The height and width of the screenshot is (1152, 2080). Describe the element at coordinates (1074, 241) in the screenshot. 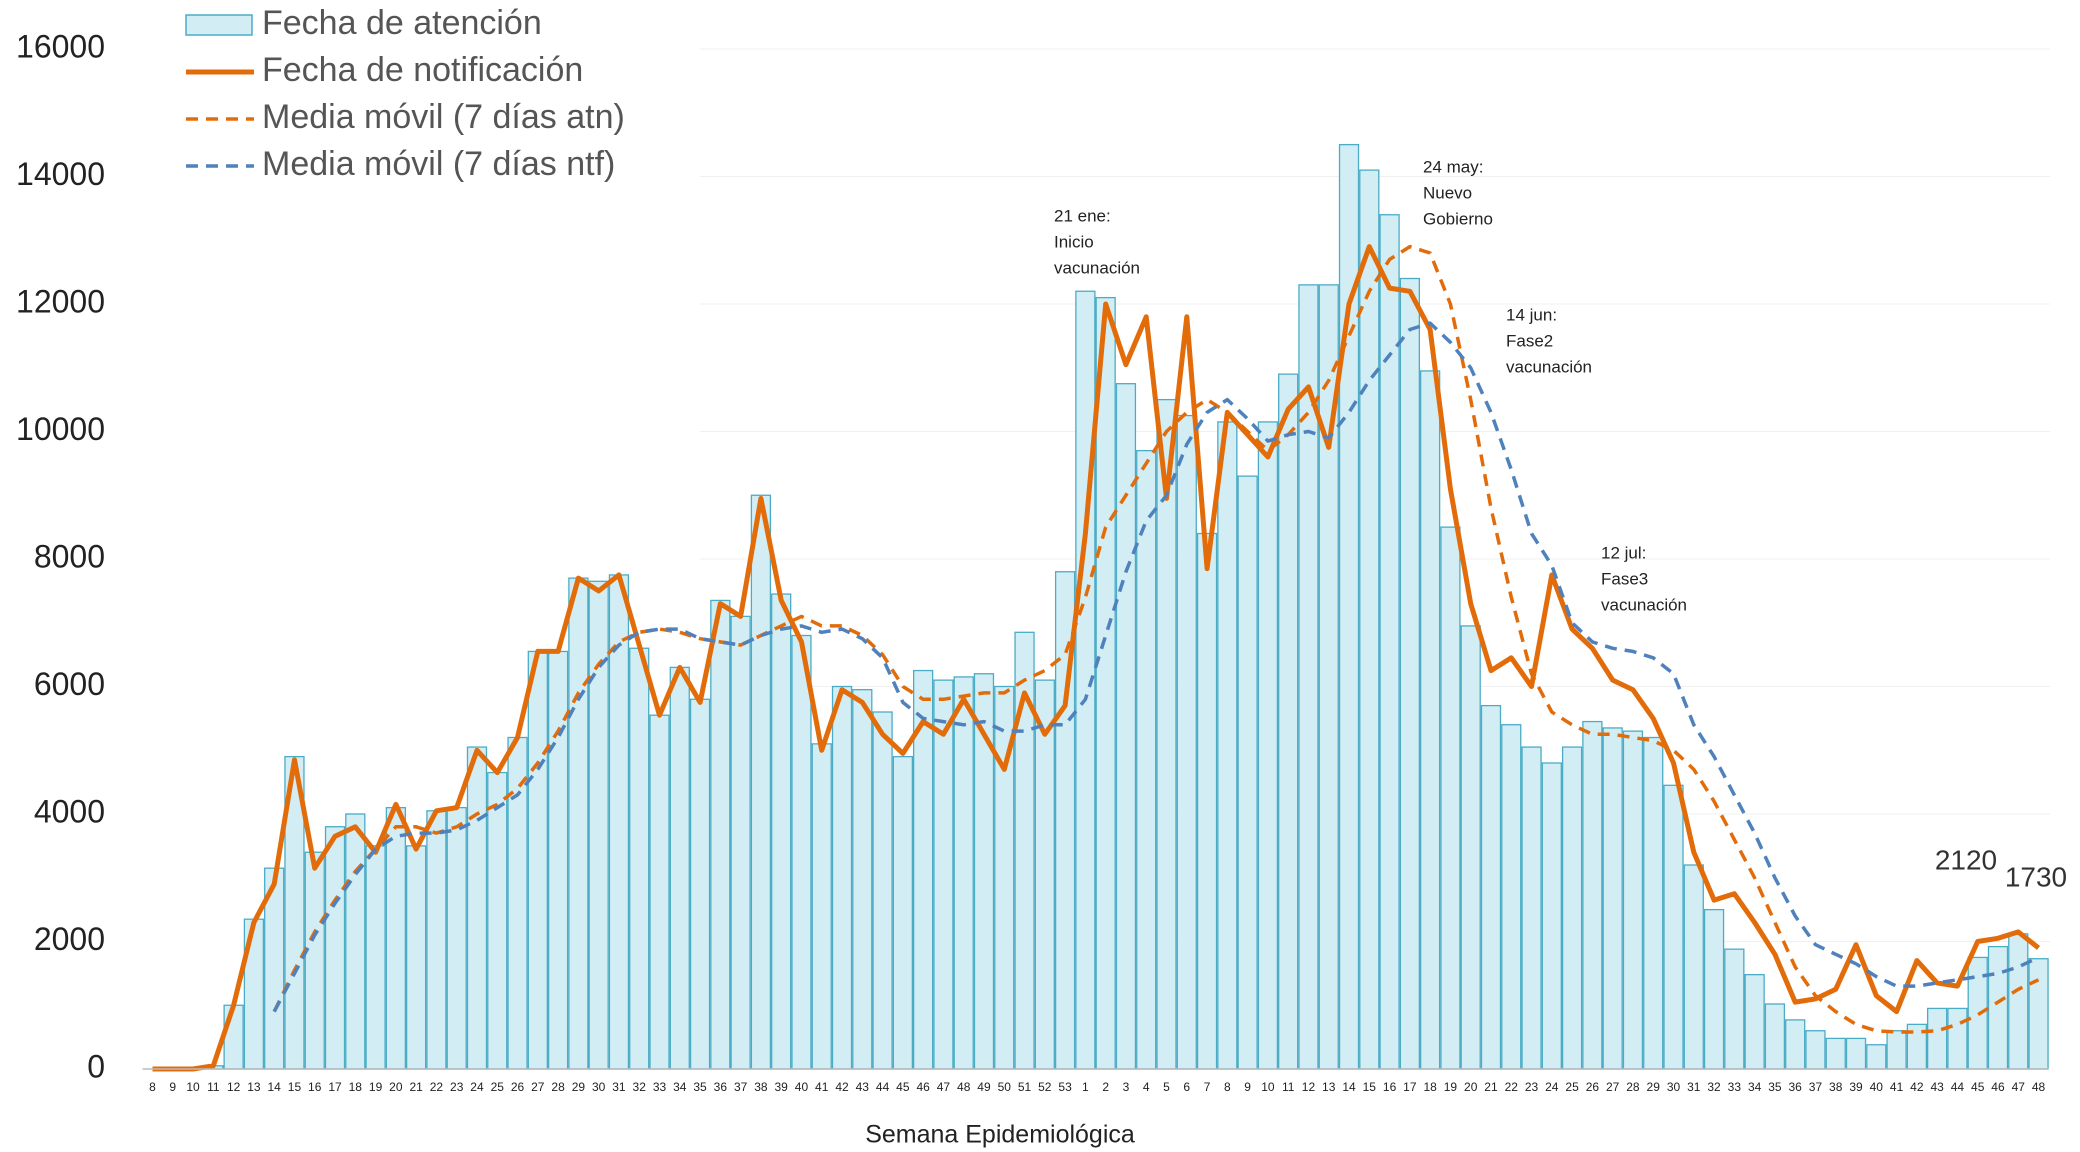

I see `annotation: Inicio` at that location.